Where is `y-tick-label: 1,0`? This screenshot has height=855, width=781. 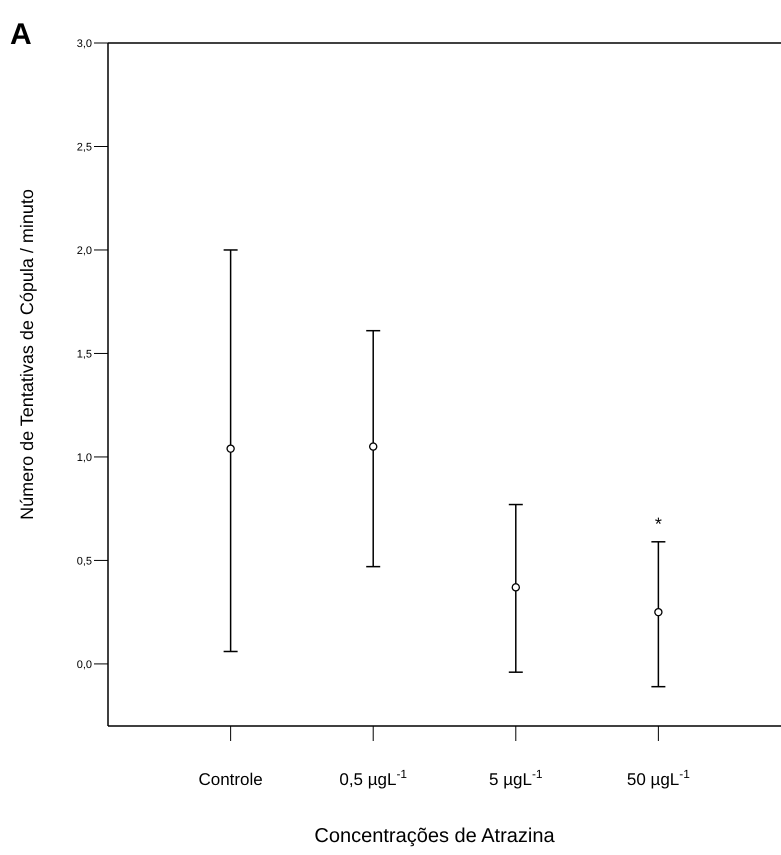
y-tick-label: 1,0 is located at coordinates (84, 458).